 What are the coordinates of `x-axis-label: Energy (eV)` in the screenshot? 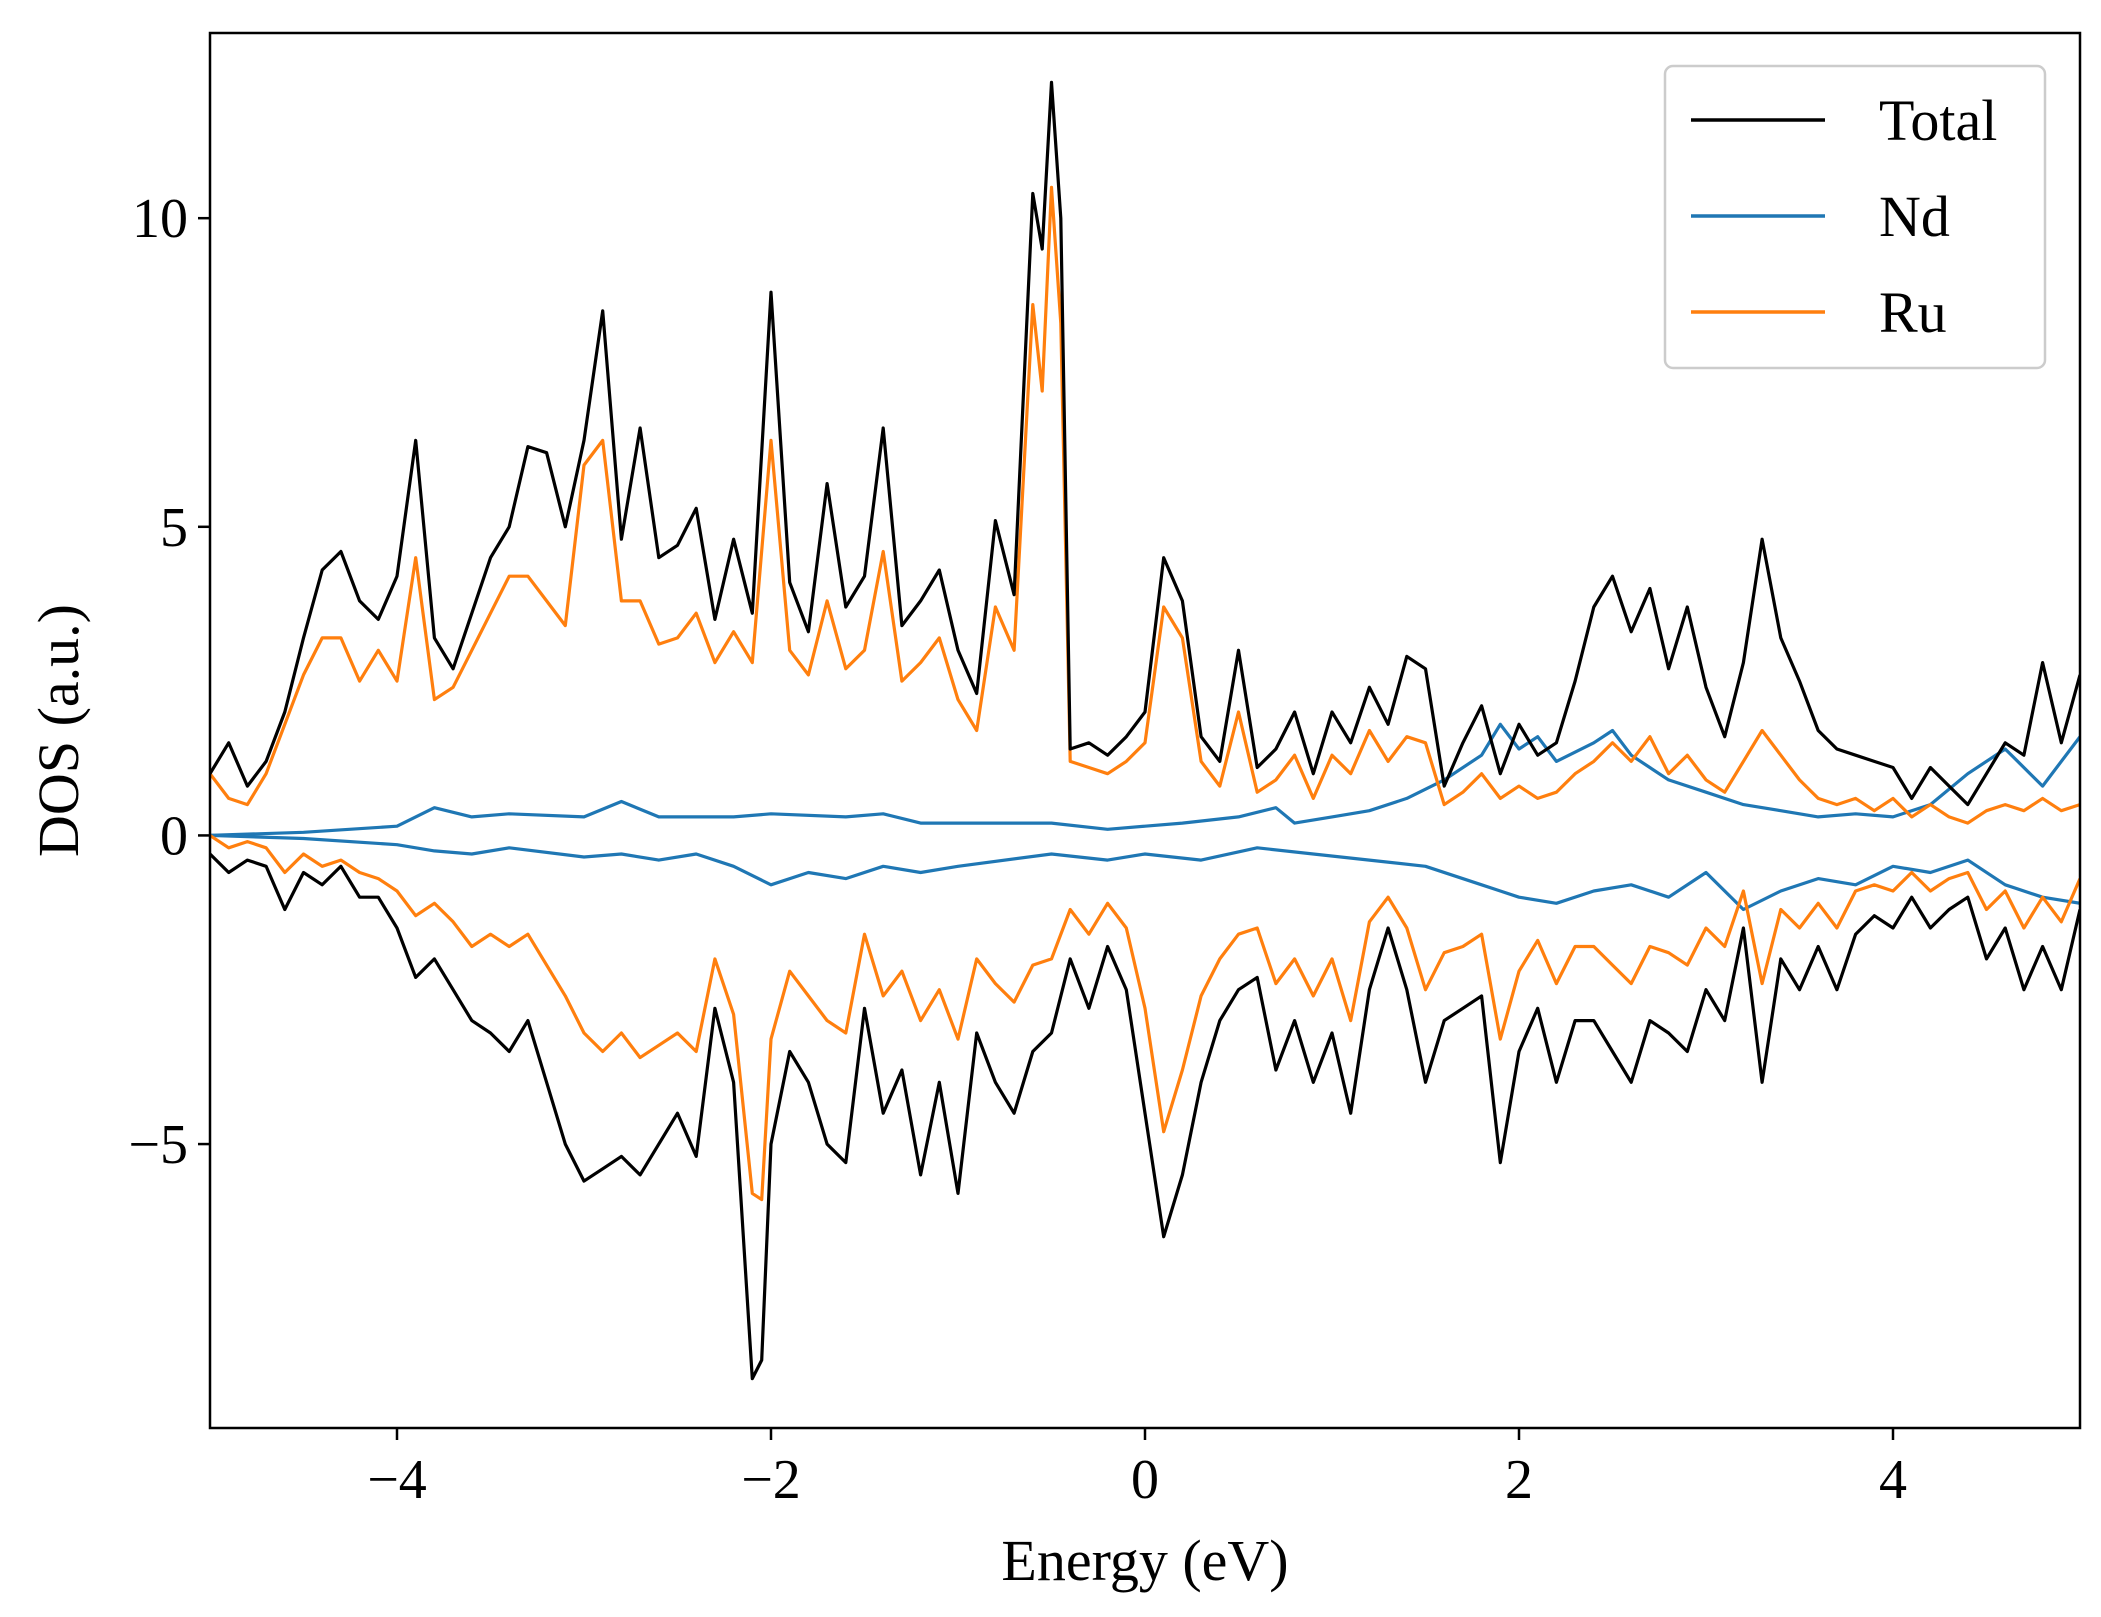 It's located at (1144, 1560).